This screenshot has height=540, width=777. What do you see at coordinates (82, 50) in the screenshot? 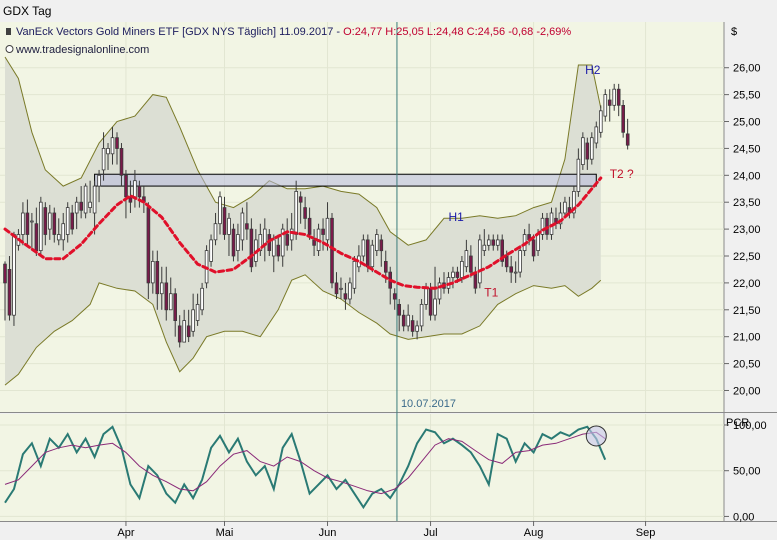
I see `legend-source: www.tradesignalonline.com` at bounding box center [82, 50].